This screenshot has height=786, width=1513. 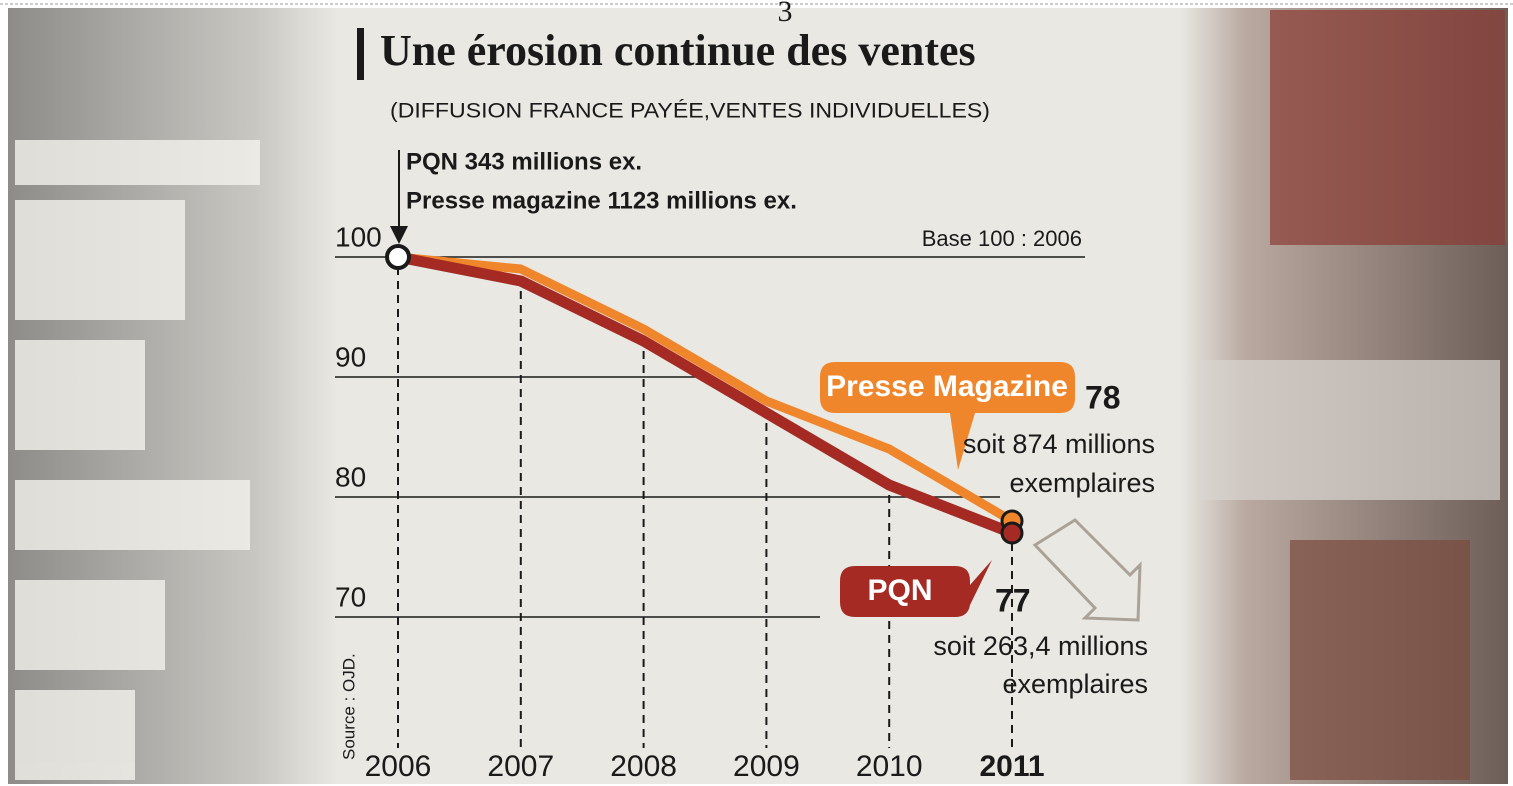 What do you see at coordinates (1087, 570) in the screenshot?
I see `trend-arrow` at bounding box center [1087, 570].